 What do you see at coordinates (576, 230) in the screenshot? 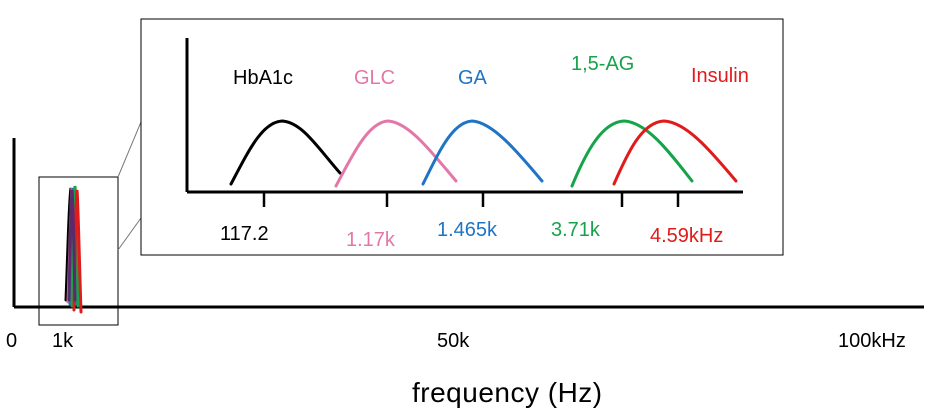
I see `freq-label-15ag: 3.71k` at bounding box center [576, 230].